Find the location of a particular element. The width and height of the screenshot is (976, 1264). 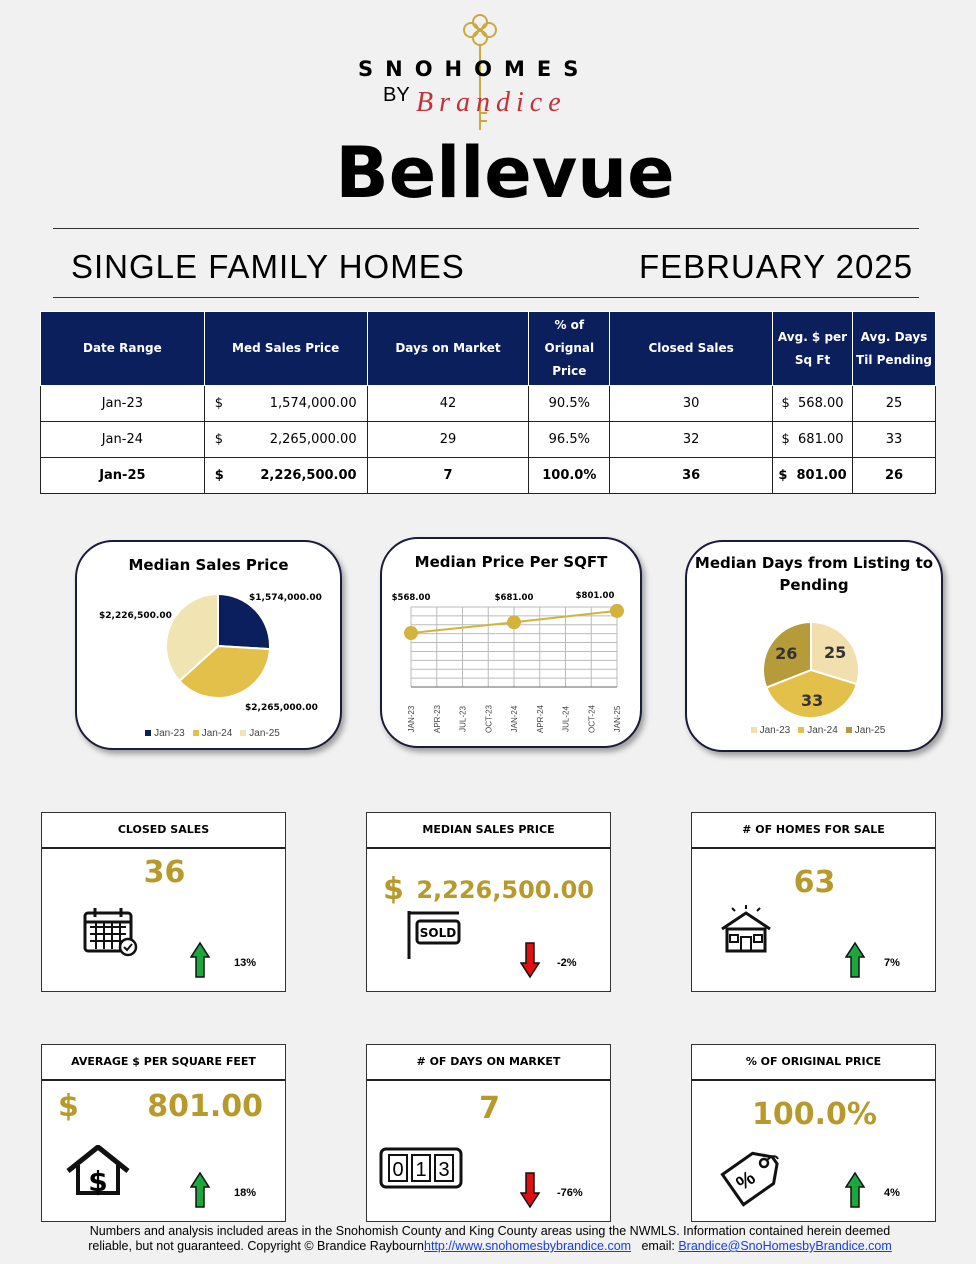

value: 801.00 is located at coordinates (821, 475).